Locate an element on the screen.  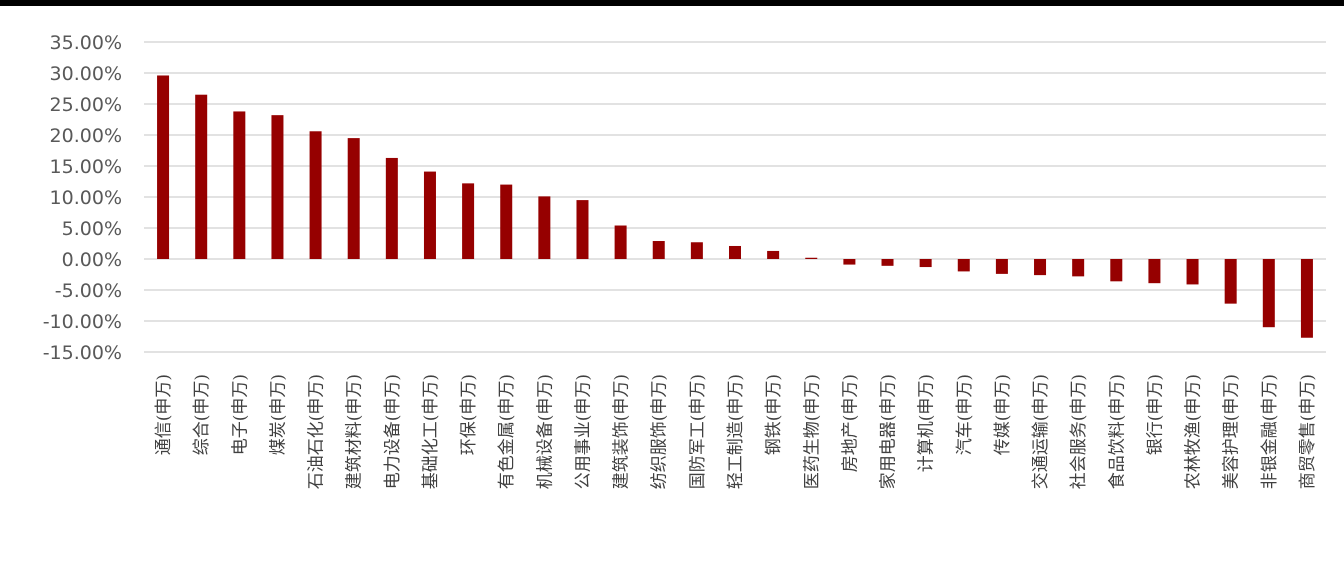
x-category-label: 农林牧渔(申万) is located at coordinates (1194, 431).